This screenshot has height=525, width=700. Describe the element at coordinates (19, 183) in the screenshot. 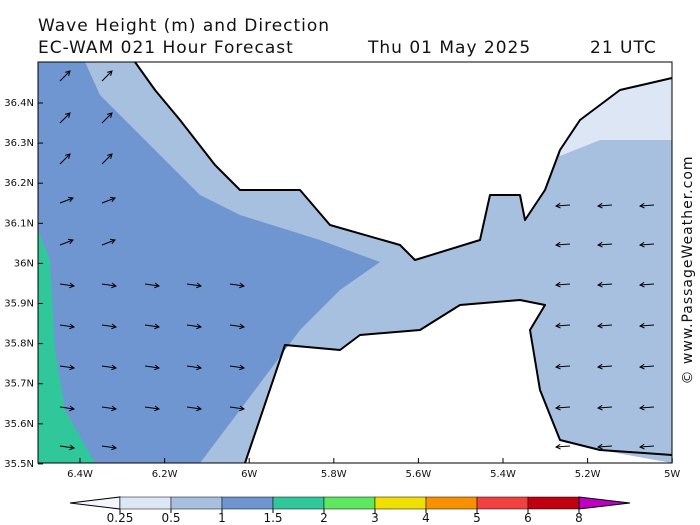

I see `lat-label: 36.2N` at that location.